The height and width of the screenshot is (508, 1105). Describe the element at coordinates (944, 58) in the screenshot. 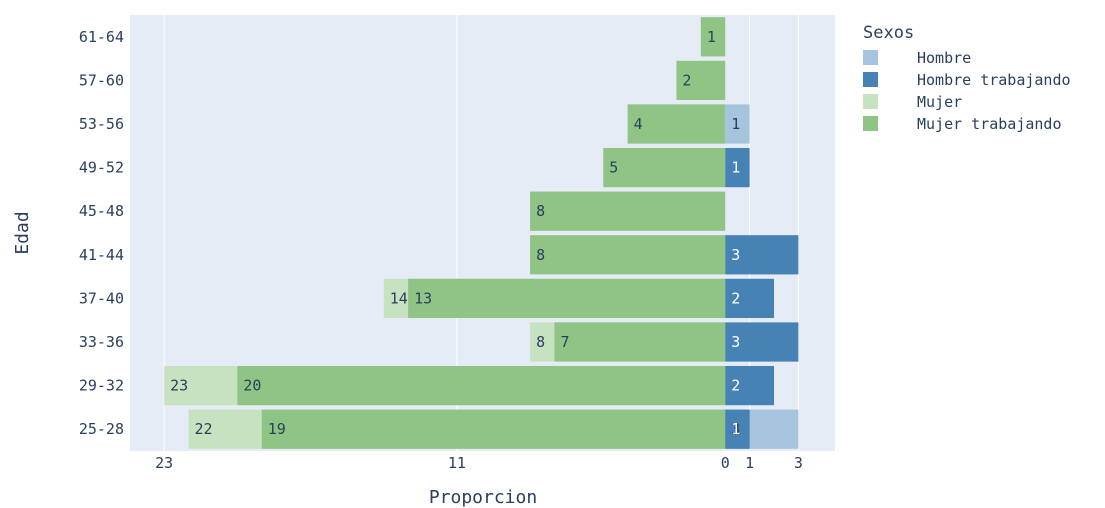

I see `legend-label: Hombre` at that location.